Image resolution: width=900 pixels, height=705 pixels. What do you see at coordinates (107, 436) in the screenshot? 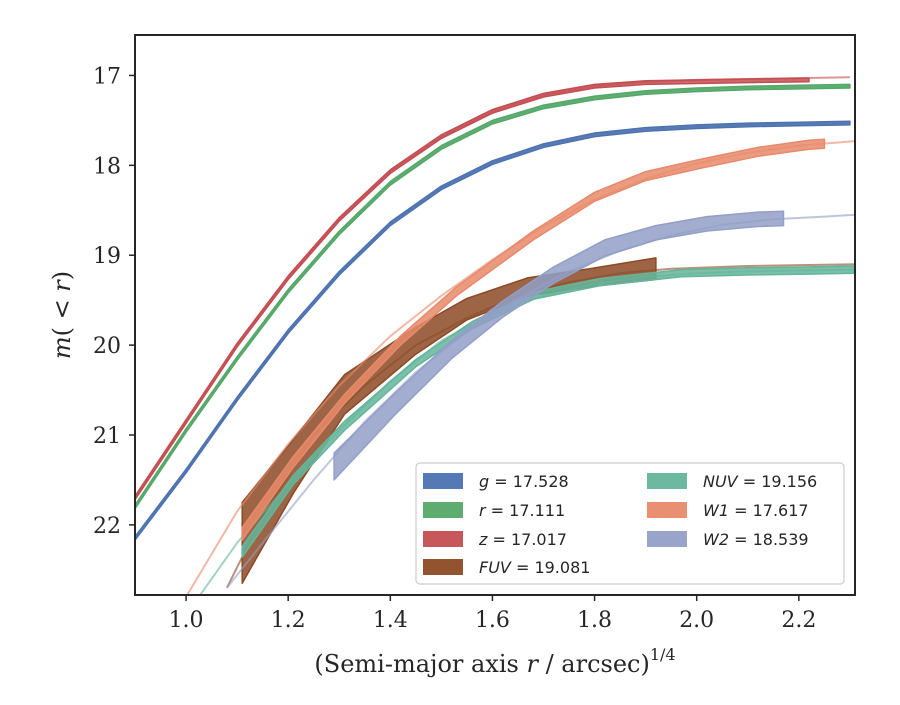
I see `y-tick-label: 21` at bounding box center [107, 436].